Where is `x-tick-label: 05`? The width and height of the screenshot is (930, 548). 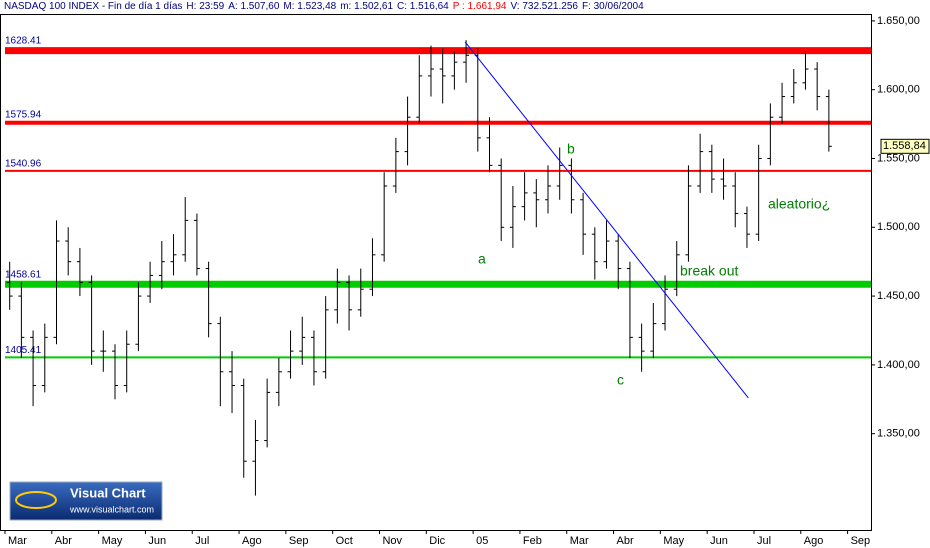 x-tick-label: 05 is located at coordinates (482, 541).